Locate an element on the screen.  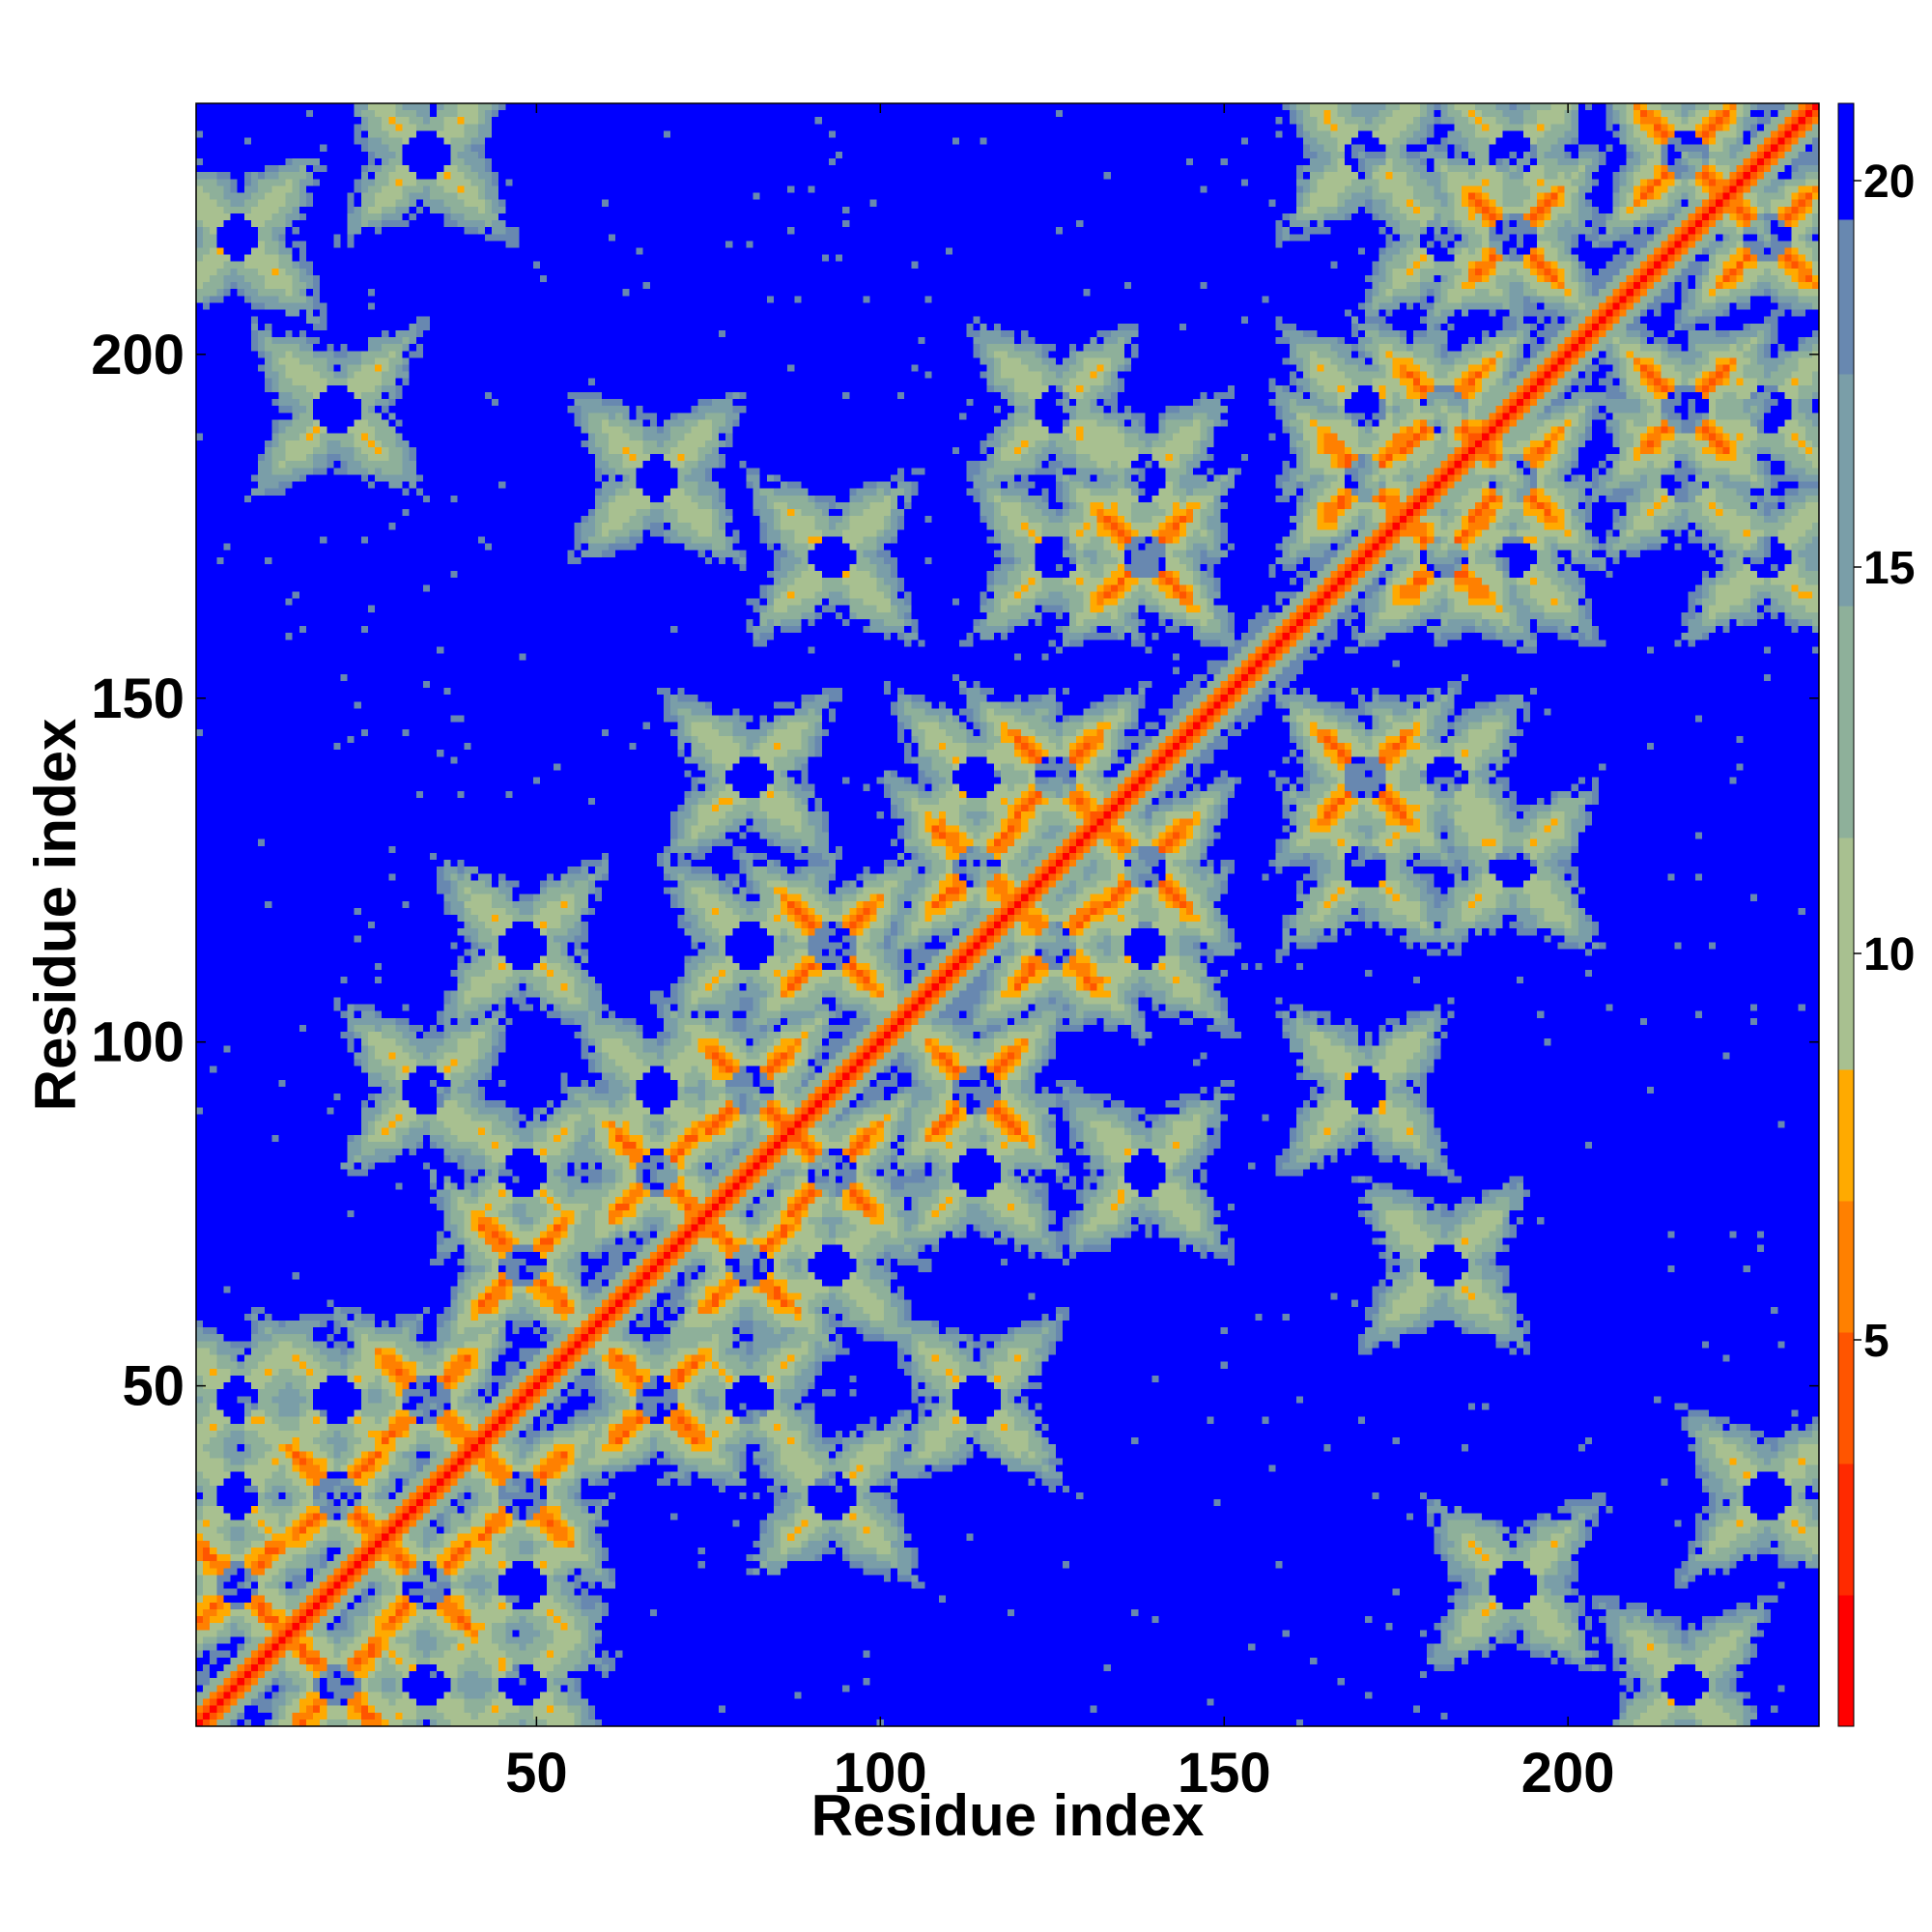
y-tick-label: 200 is located at coordinates (138, 355).